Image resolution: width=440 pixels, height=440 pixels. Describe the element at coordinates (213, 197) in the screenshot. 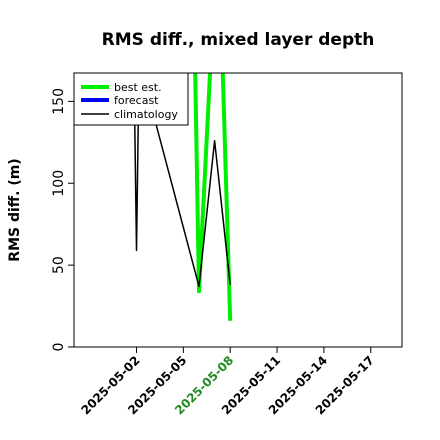

I see `series-line-best-est` at that location.